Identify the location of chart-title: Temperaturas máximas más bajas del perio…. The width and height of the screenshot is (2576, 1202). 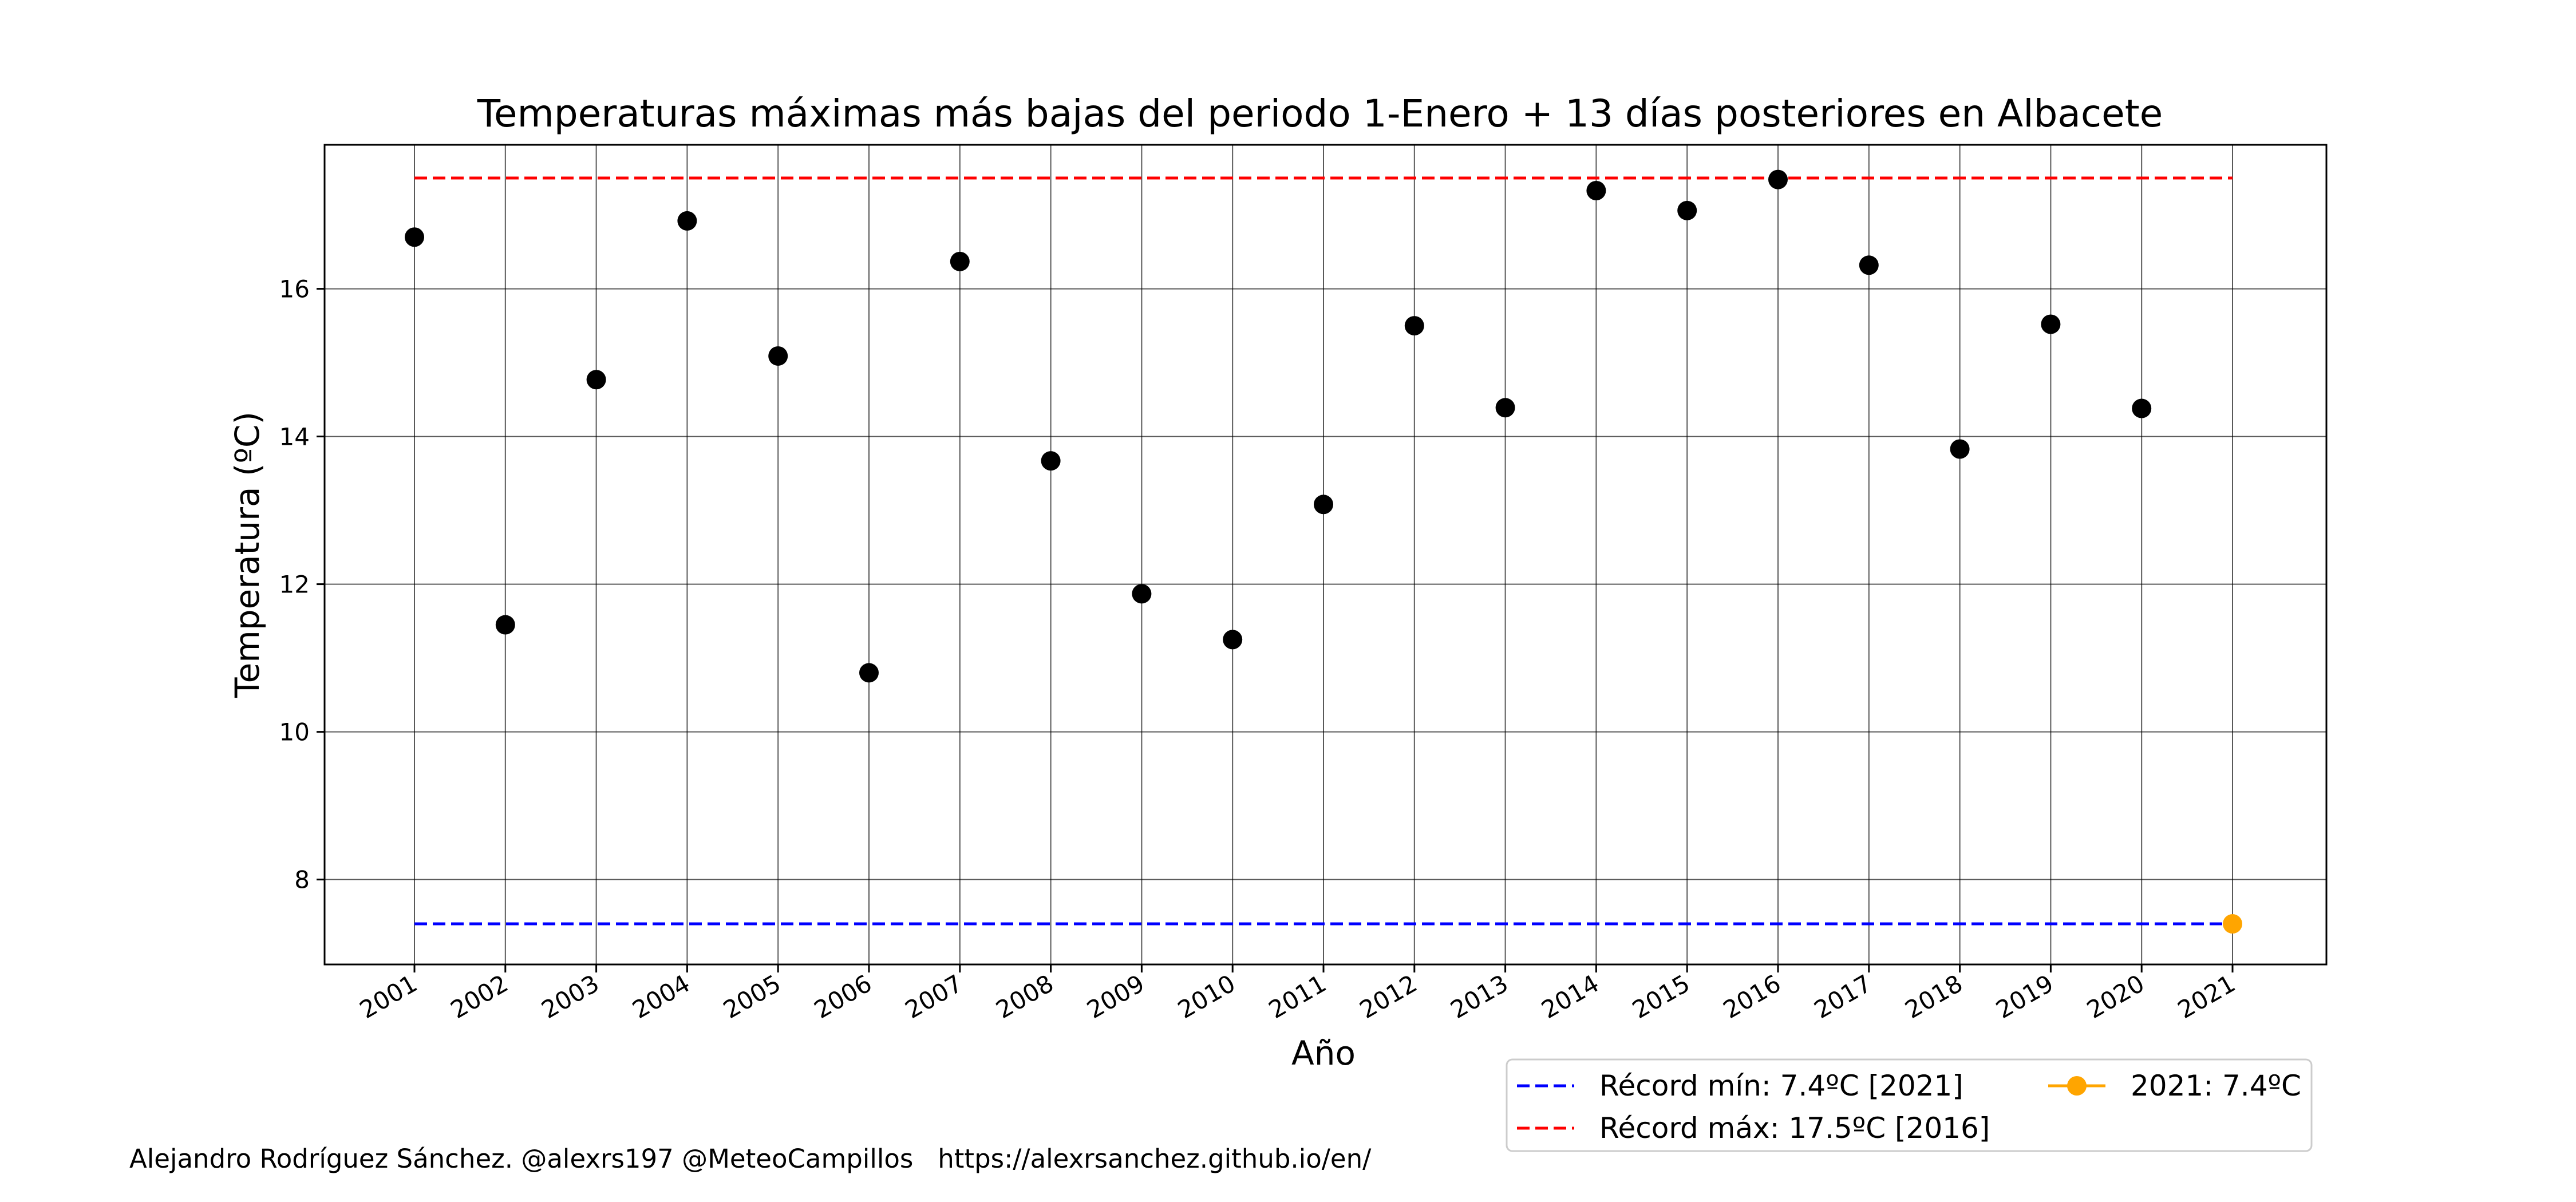
(1320, 114).